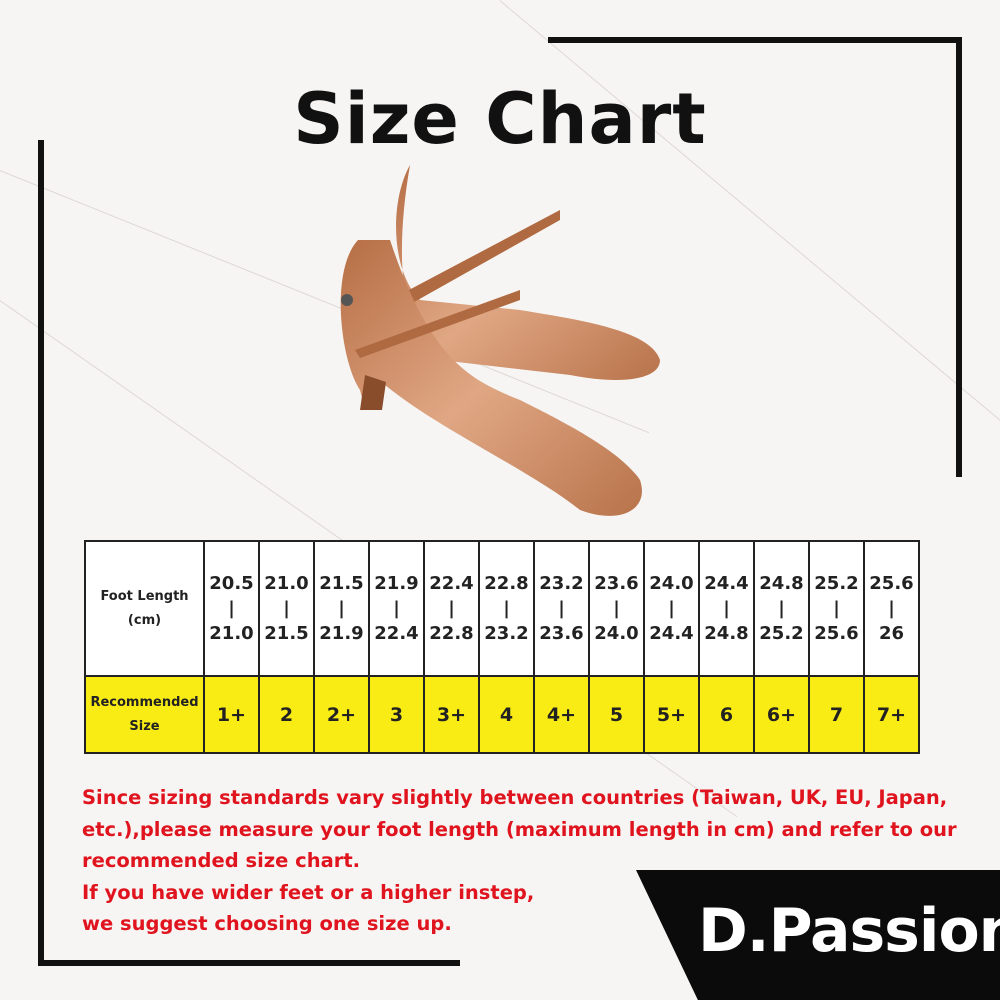 Image resolution: width=1000 pixels, height=1000 pixels. I want to click on foot-length-cell: 24.4 | 24.8, so click(726, 608).